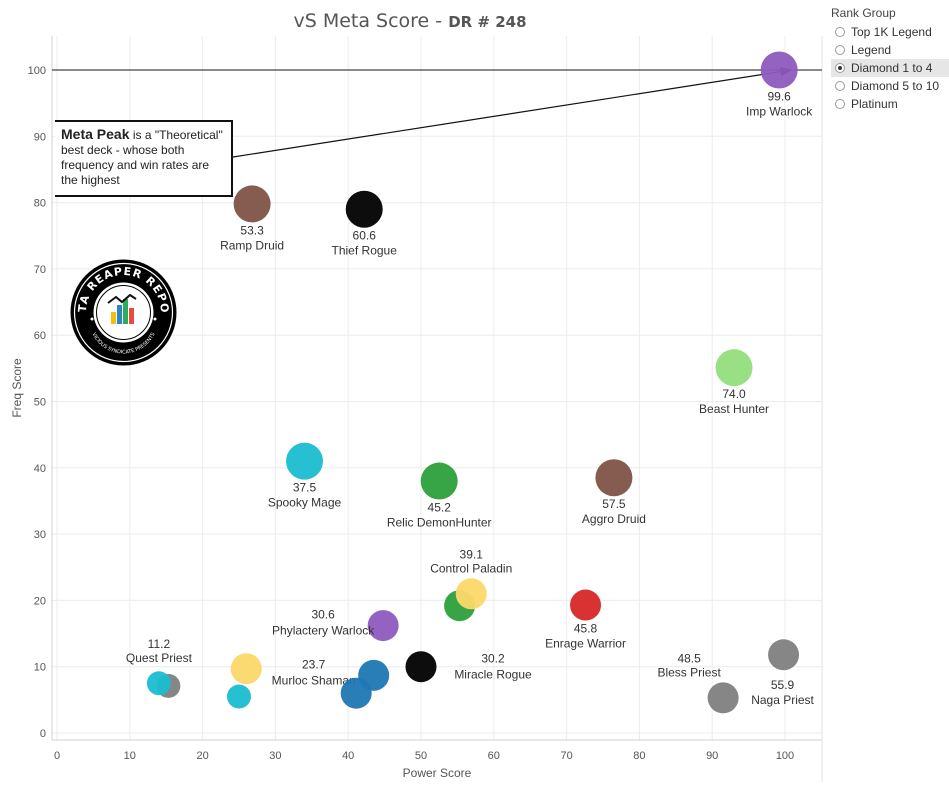  I want to click on point-score-label: 45.2, so click(440, 508).